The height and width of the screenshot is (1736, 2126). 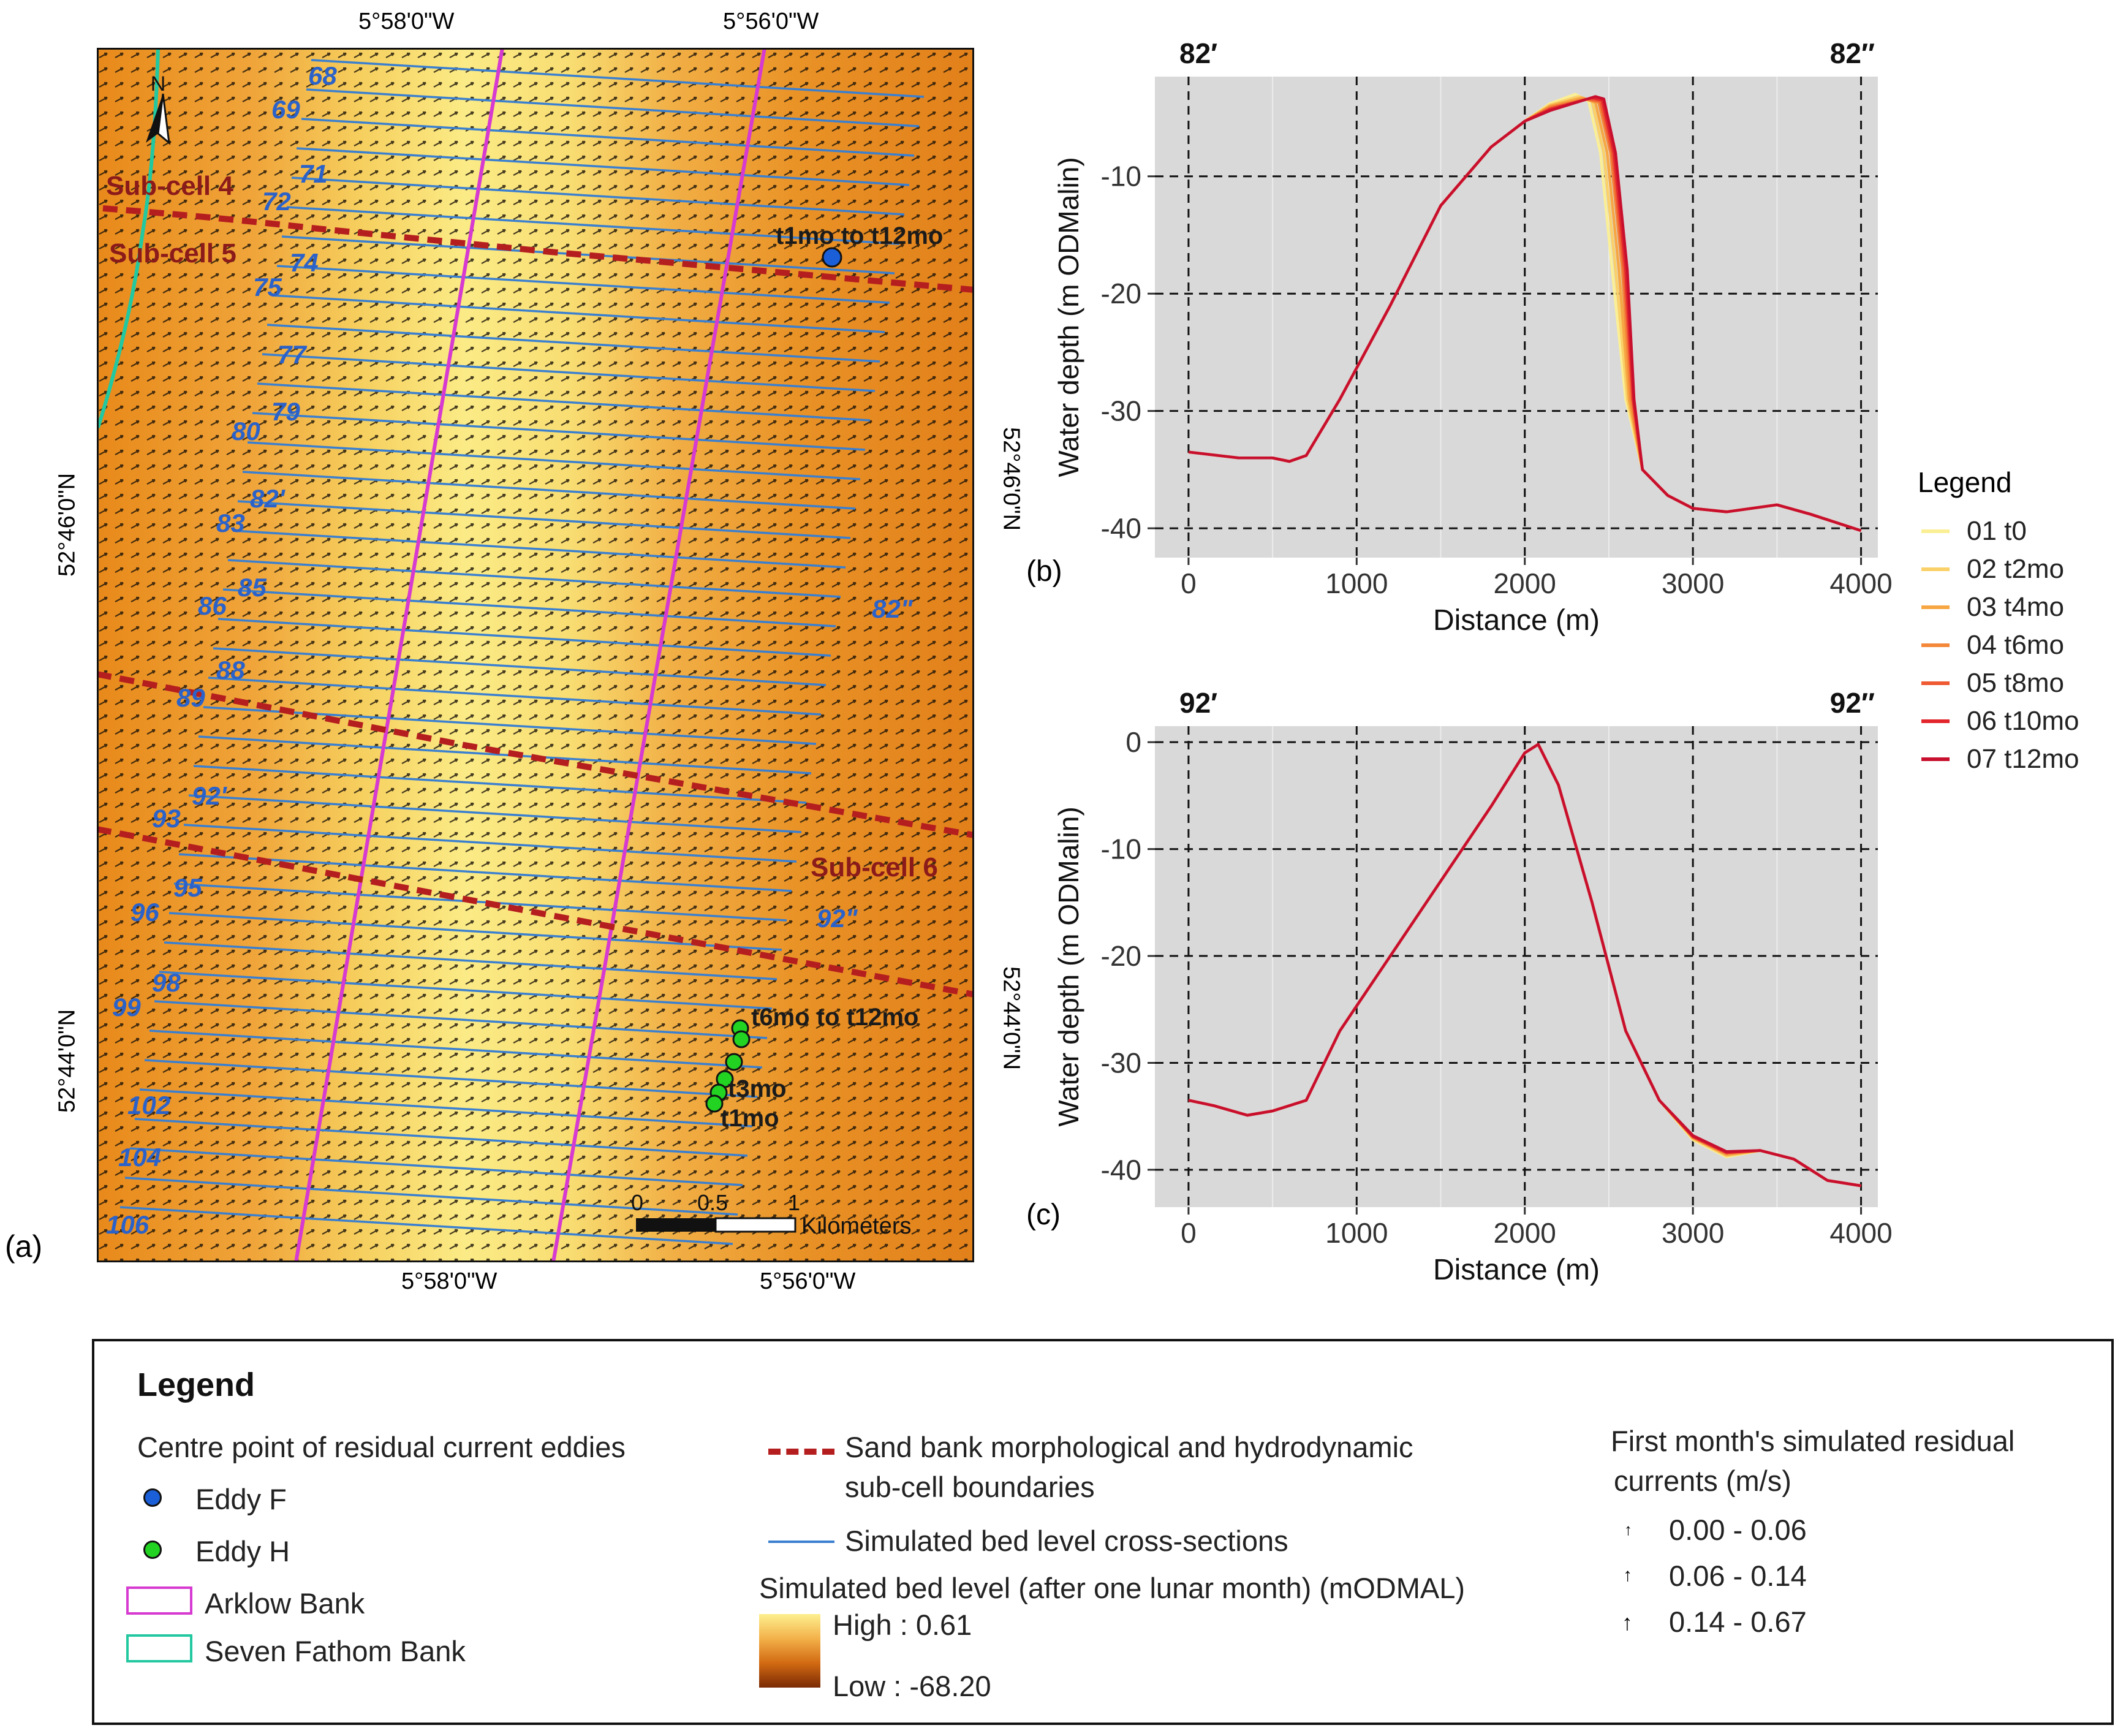 I want to click on x-tick-label: 3000, so click(x=1693, y=1233).